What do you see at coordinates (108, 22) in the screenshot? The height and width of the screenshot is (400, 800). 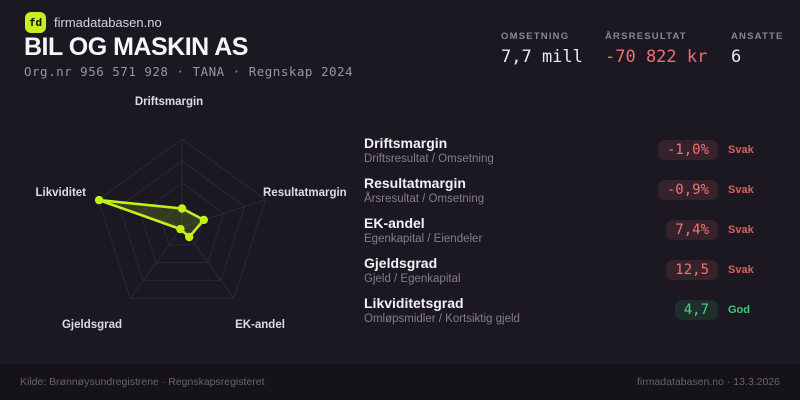 I see `brand-name: firmadatabasen.no` at bounding box center [108, 22].